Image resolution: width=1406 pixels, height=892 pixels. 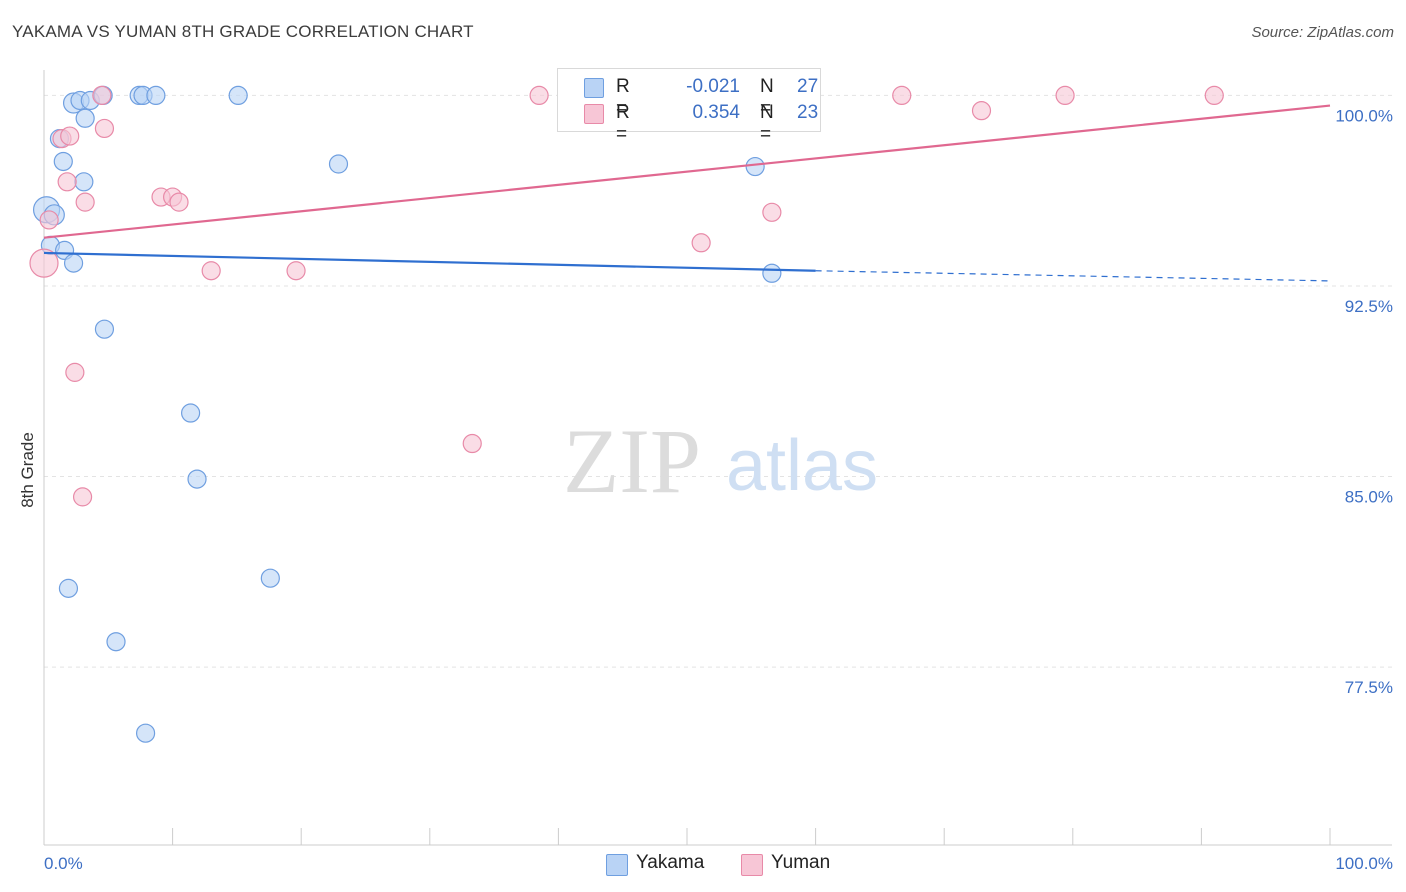 I want to click on legend-r-value-yakama: -0.021, so click(x=713, y=86).